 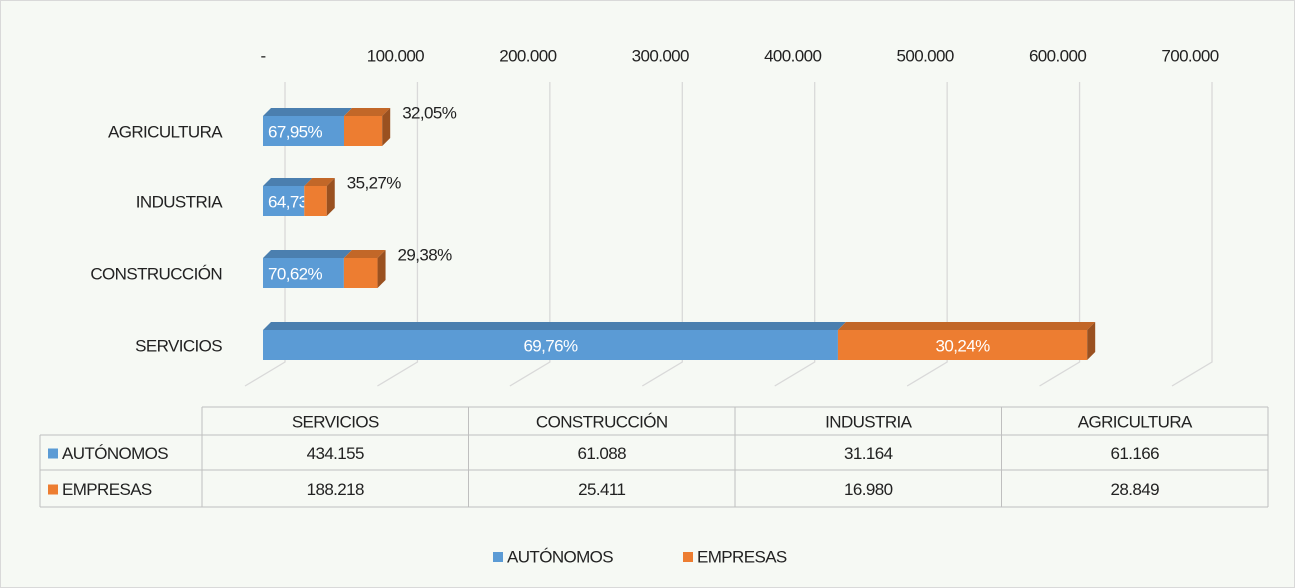 I want to click on data-label: 35,27%, so click(x=374, y=182).